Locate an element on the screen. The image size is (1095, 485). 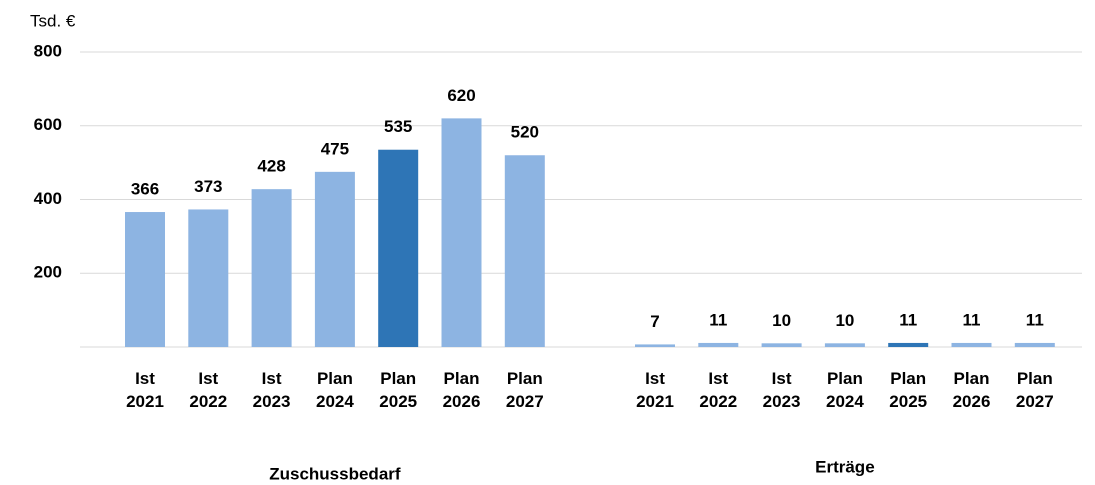
value-label: 428 is located at coordinates (271, 166).